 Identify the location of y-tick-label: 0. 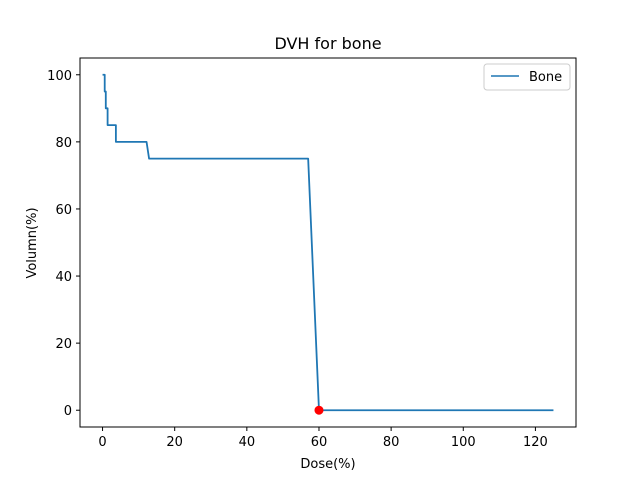
(68, 411).